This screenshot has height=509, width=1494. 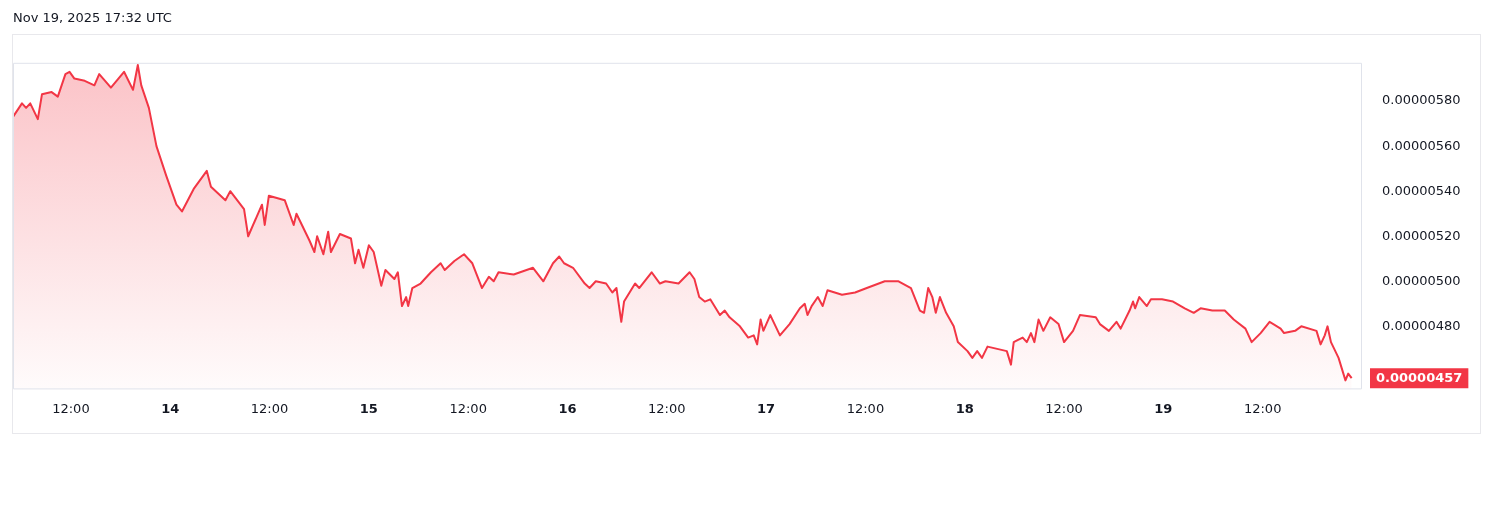 I want to click on y-tick-label: 0.00000520, so click(x=1421, y=235).